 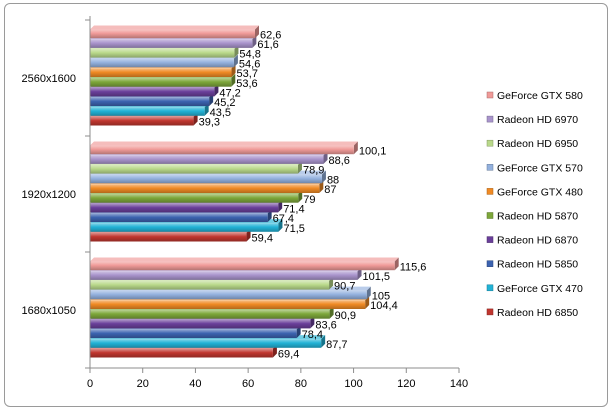 I want to click on x-tick-label-0: 0, so click(x=90, y=384).